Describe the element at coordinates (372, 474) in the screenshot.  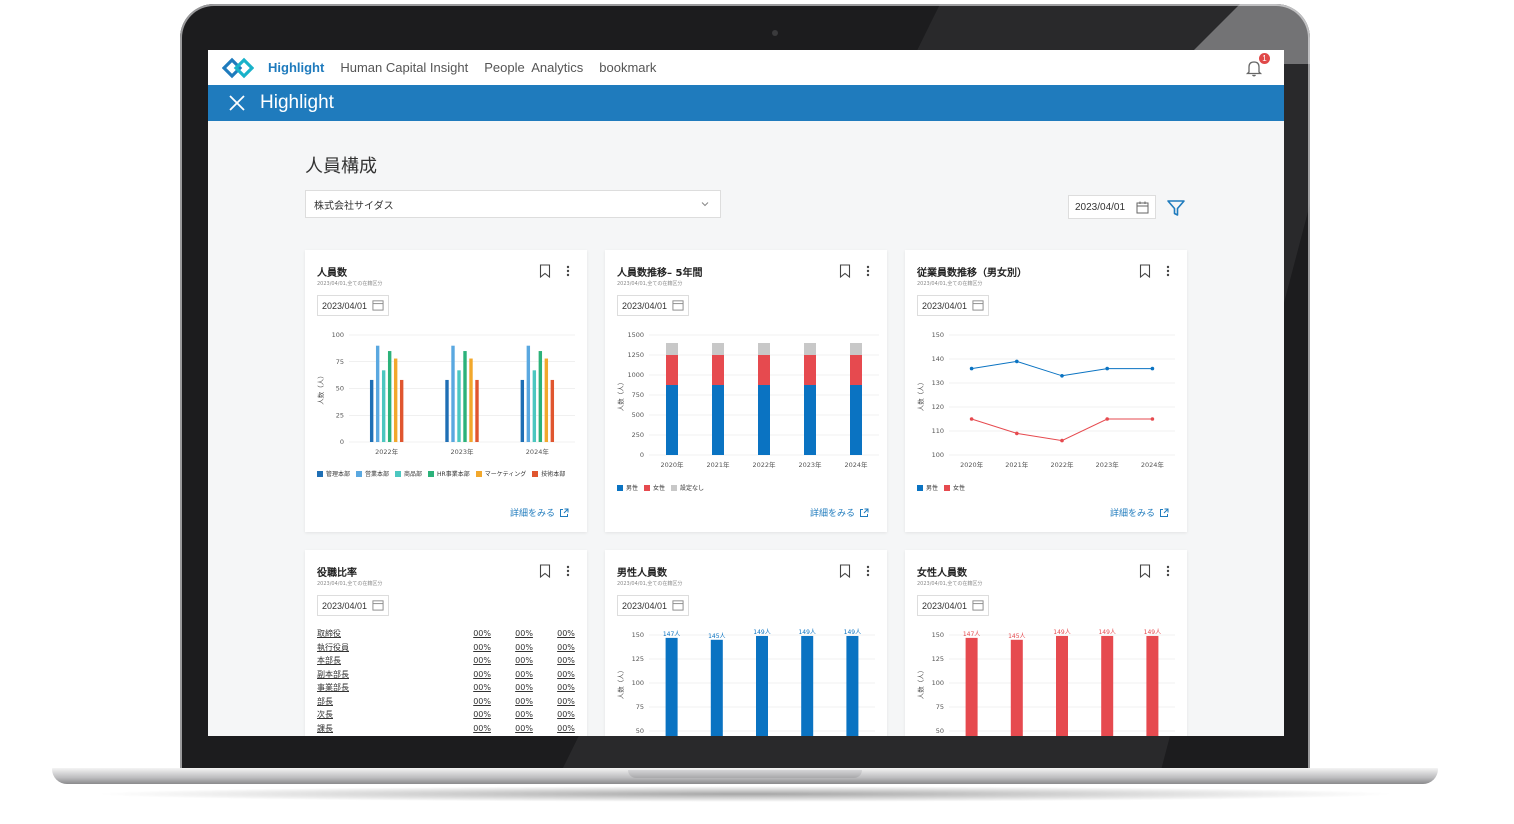
I see `legend-item: 営業本部` at that location.